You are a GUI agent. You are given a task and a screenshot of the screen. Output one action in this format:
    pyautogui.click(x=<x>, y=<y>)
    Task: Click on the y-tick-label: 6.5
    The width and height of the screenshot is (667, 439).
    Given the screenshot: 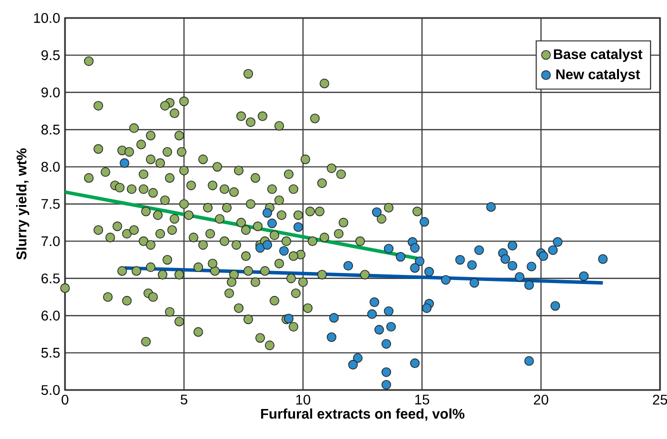 What is the action you would take?
    pyautogui.click(x=51, y=278)
    